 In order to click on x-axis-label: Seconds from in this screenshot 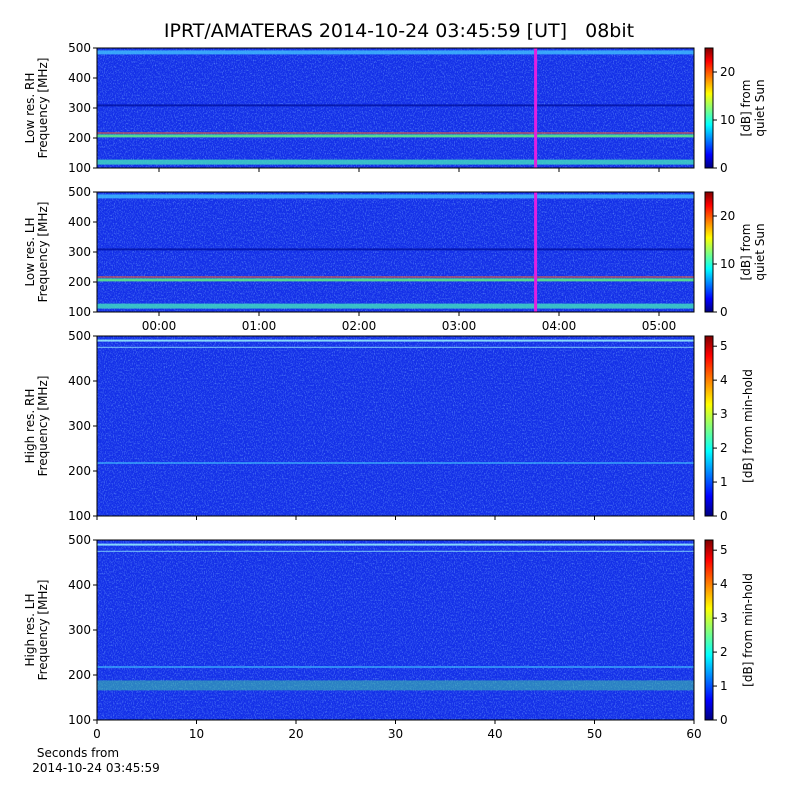, I will do `click(78, 753)`.